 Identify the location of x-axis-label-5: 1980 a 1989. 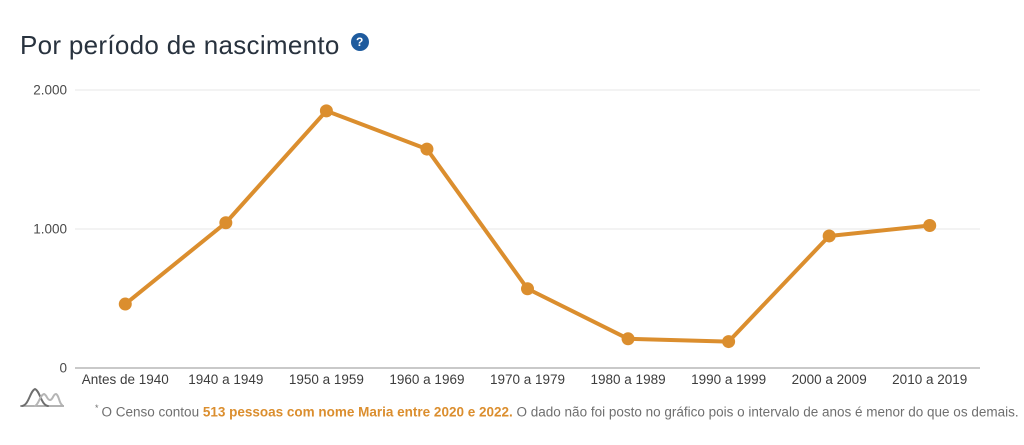
(628, 379).